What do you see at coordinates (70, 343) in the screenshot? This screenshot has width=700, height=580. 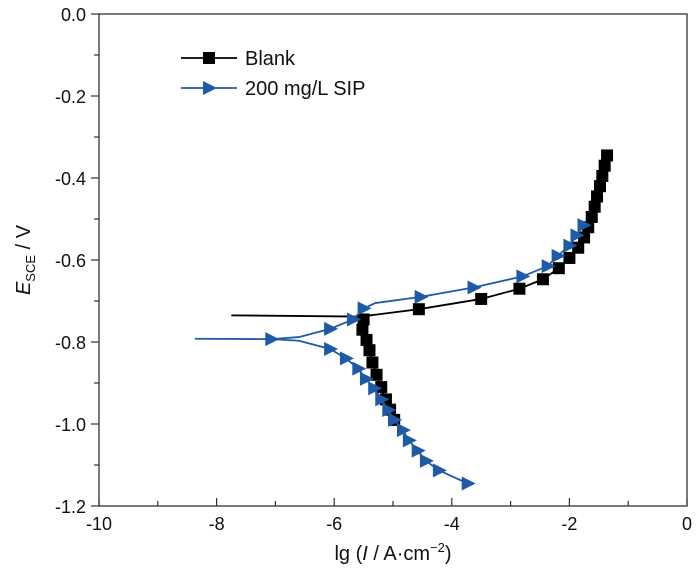 I see `y-tick-label: -0.8` at bounding box center [70, 343].